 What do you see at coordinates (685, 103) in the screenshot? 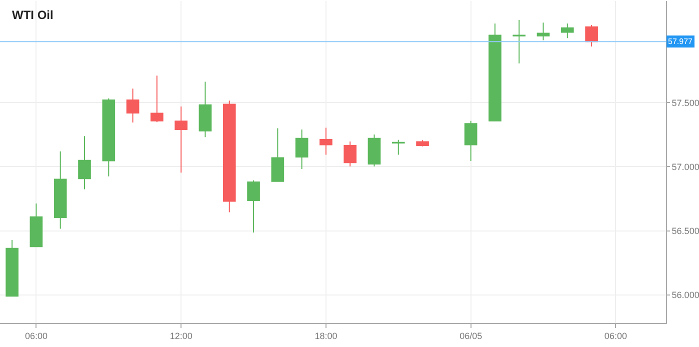
I see `y-tick-label: 57.500` at bounding box center [685, 103].